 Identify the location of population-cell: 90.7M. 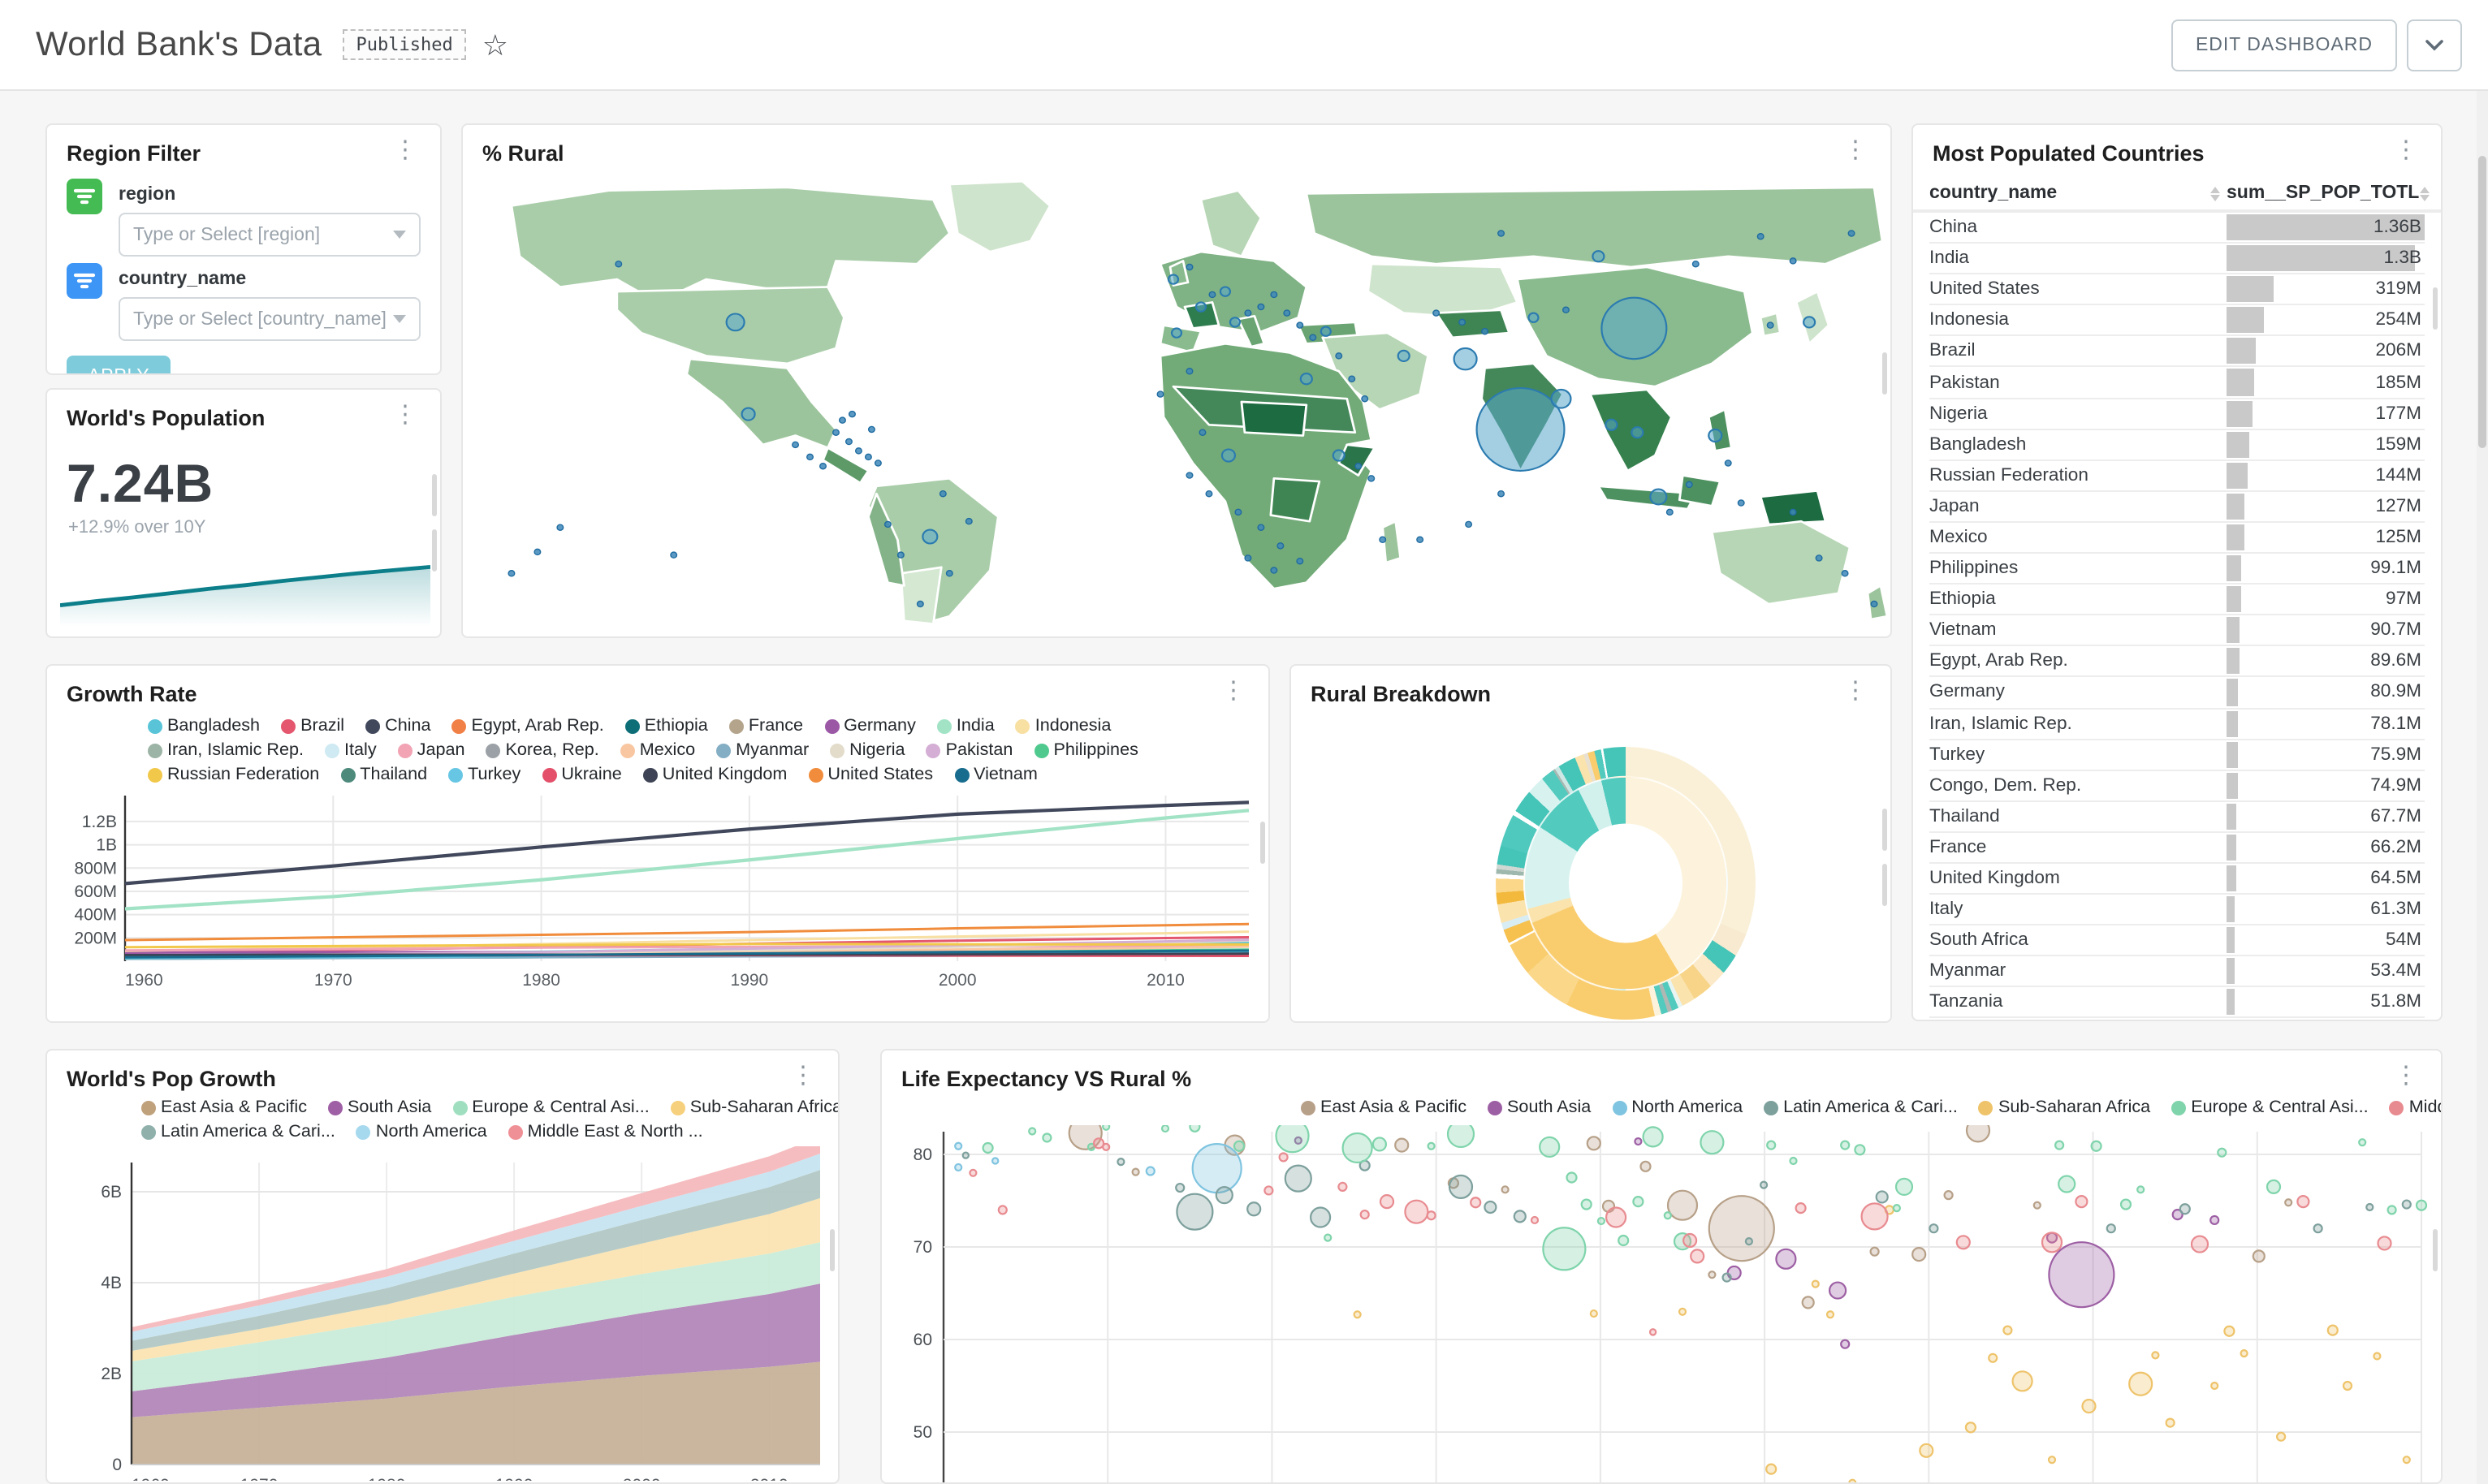
(2326, 630).